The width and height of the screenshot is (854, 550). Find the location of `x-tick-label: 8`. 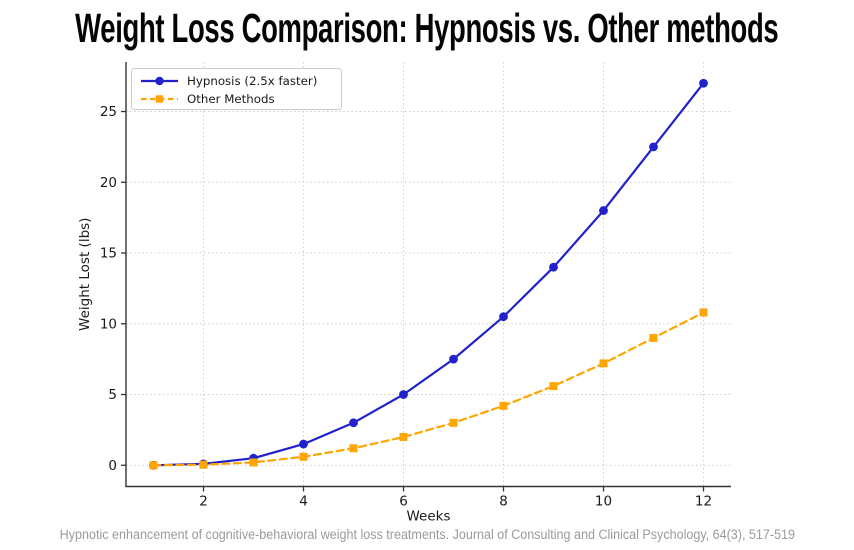

x-tick-label: 8 is located at coordinates (503, 502).